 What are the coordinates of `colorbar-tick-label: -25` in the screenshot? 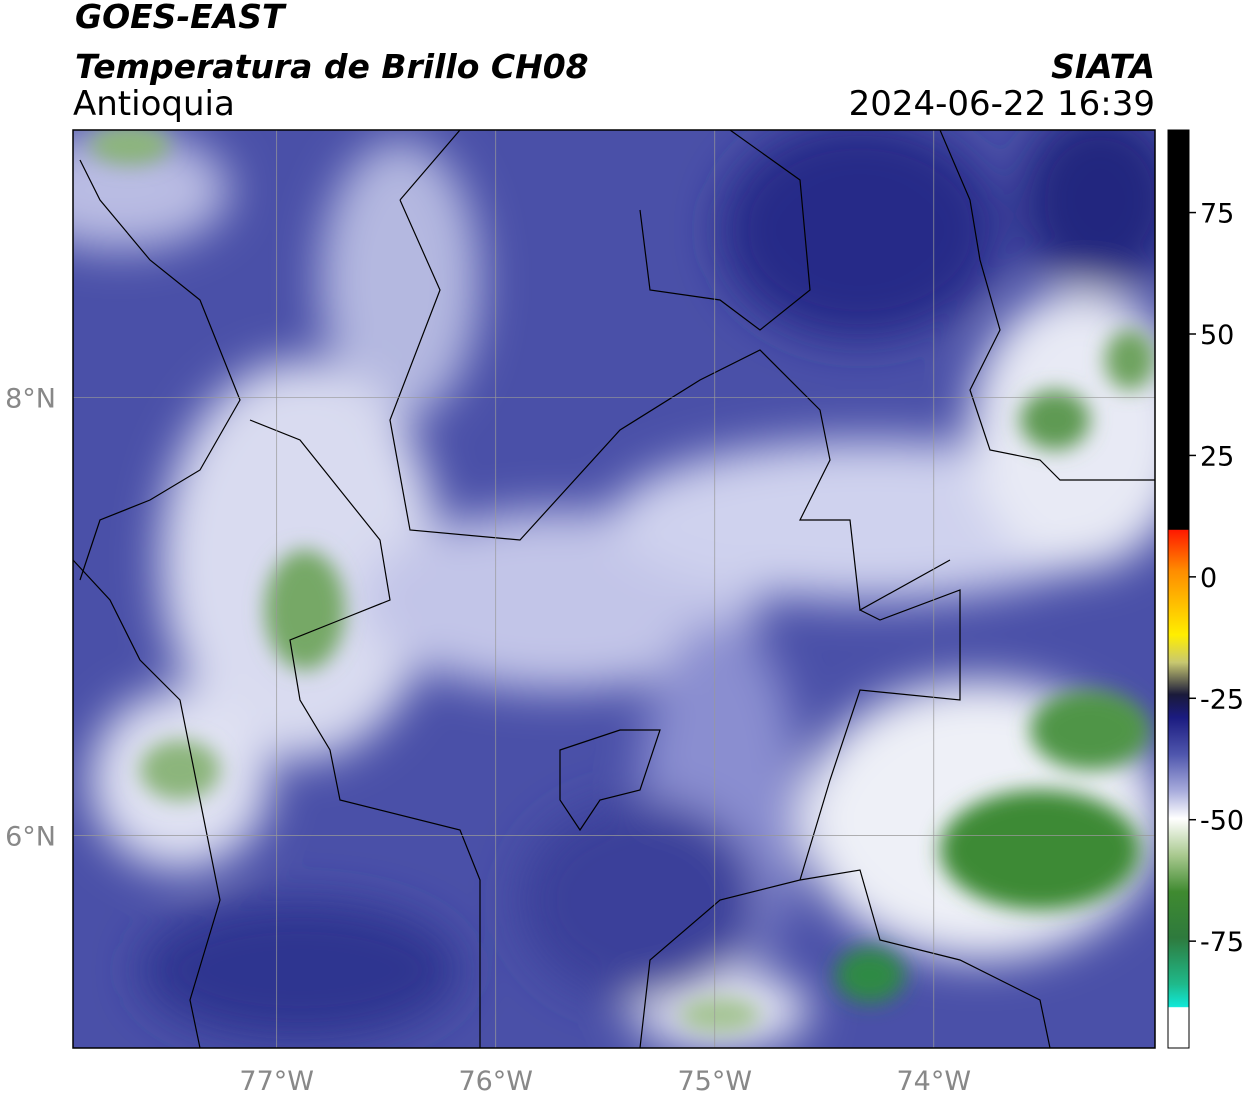 It's located at (1222, 699).